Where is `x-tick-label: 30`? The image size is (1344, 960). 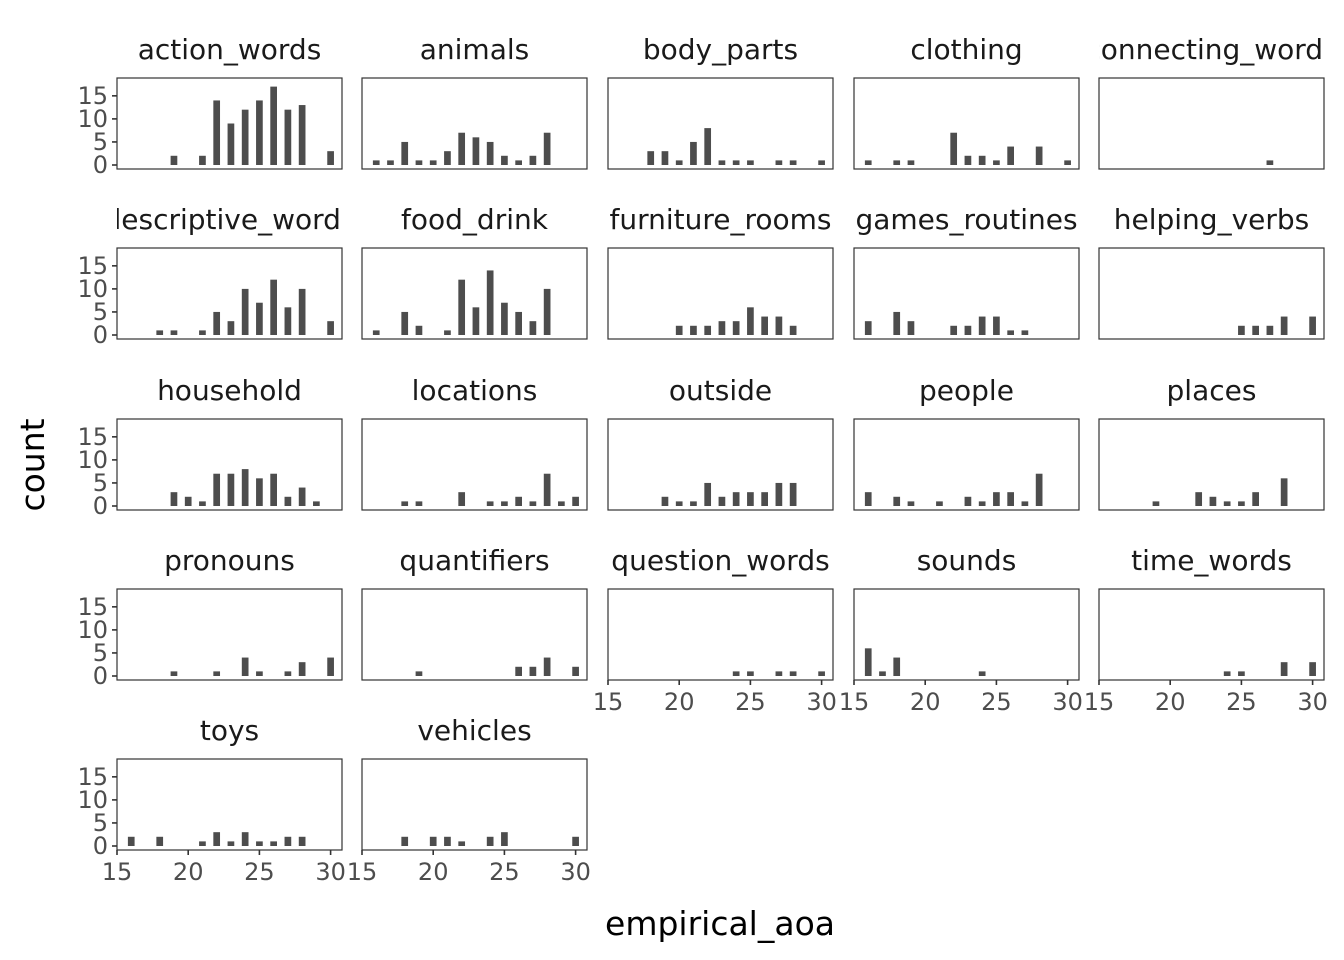
x-tick-label: 30 is located at coordinates (1067, 702).